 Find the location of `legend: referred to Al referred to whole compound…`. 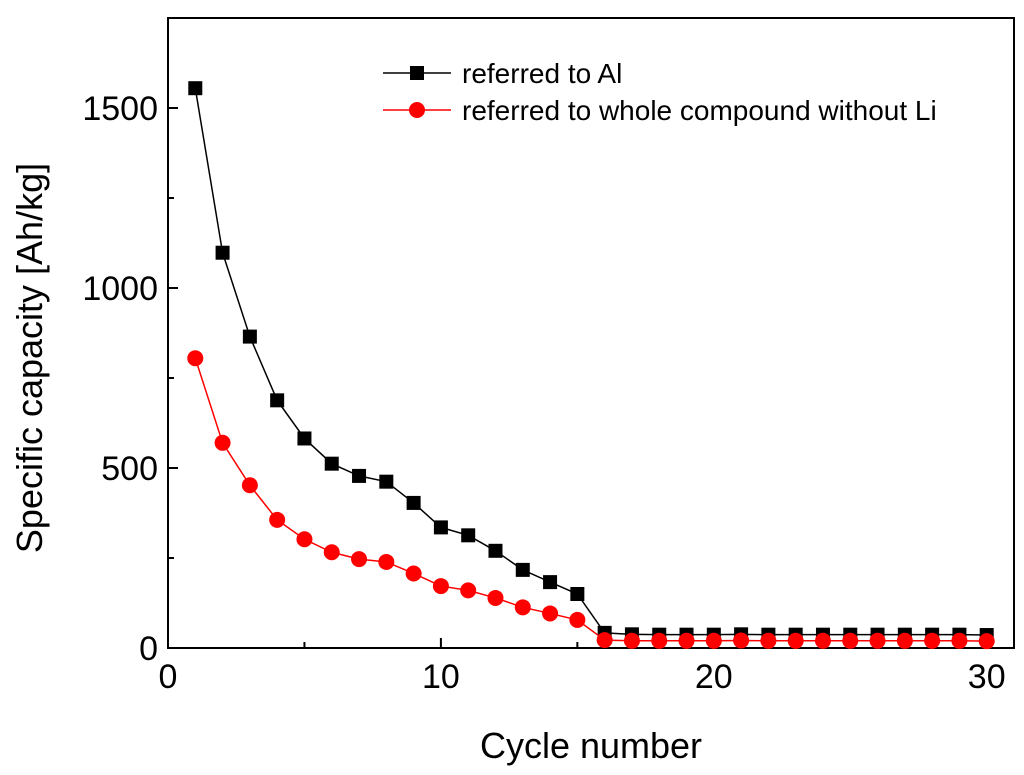

legend: referred to Al referred to whole compound… is located at coordinates (660, 92).